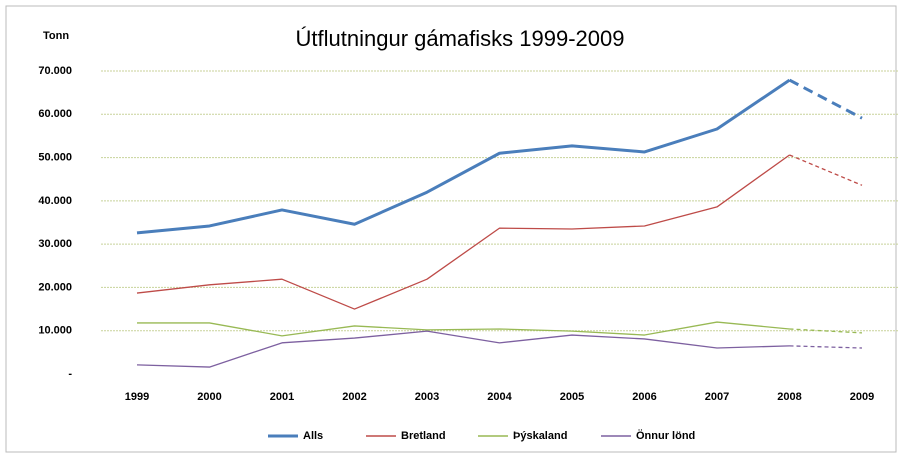 The image size is (903, 455). Describe the element at coordinates (572, 397) in the screenshot. I see `x-tick-label: 2005` at that location.